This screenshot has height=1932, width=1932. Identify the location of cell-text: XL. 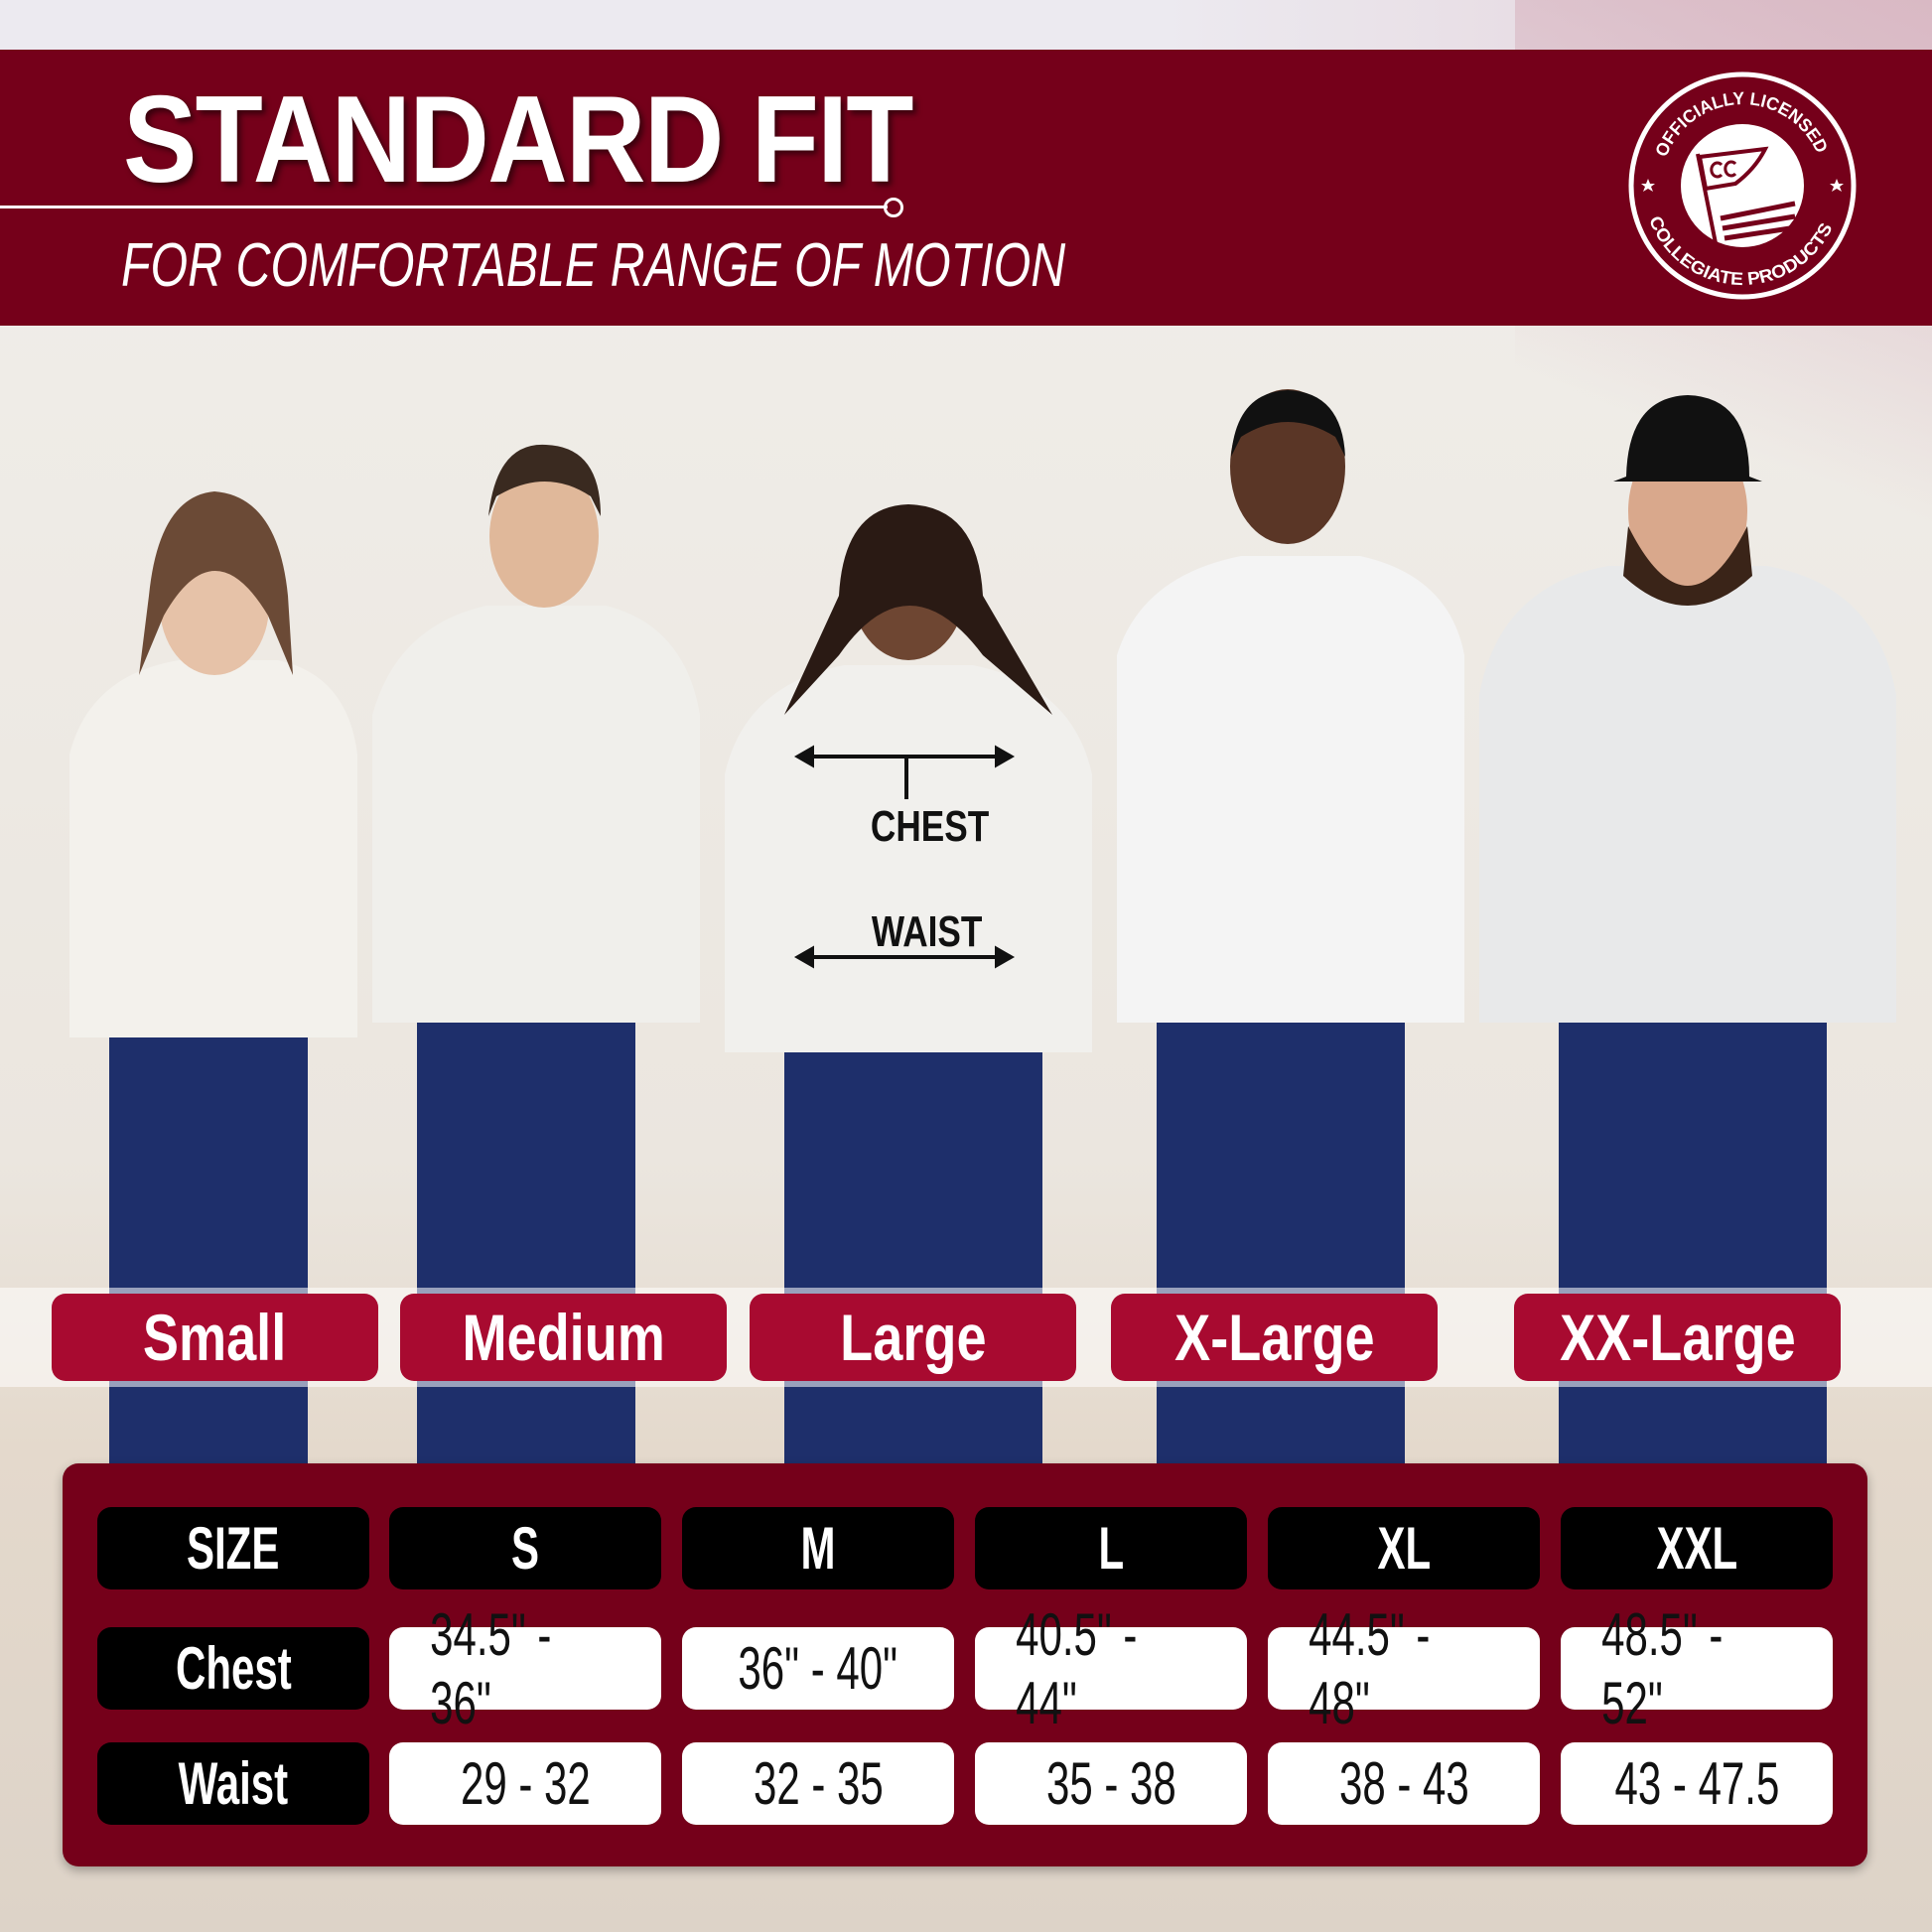
(1404, 1549).